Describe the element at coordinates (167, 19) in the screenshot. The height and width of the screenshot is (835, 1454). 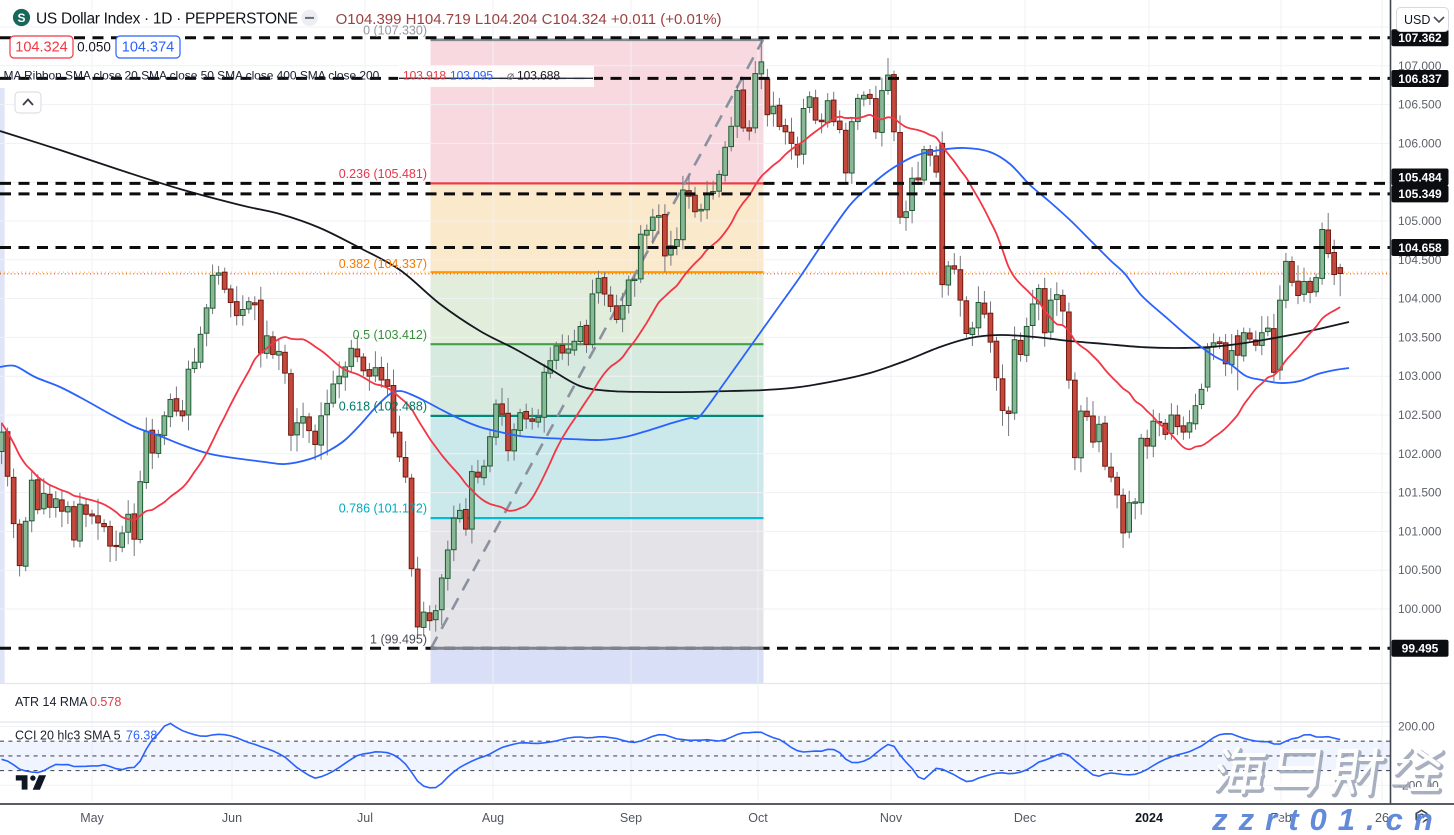
I see `svg-text:US Dollar Index · 1D · PEPPERS: US Dollar Index · 1D · PEPPERSTONE` at that location.